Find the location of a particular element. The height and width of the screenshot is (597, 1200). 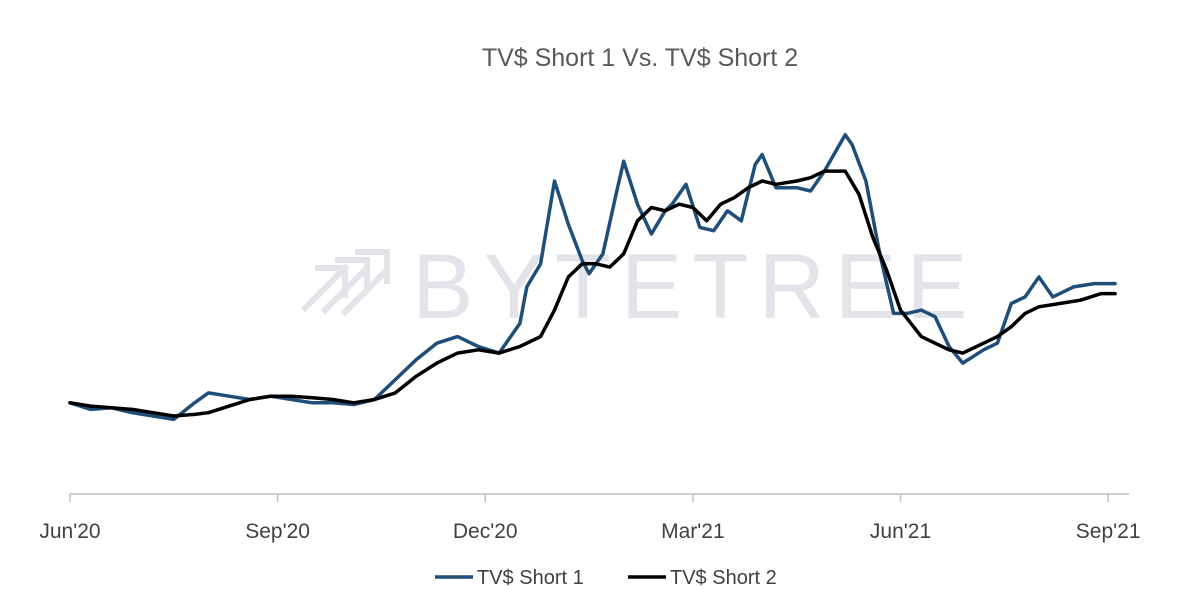

watermark-text: BYTETREE is located at coordinates (695, 287).